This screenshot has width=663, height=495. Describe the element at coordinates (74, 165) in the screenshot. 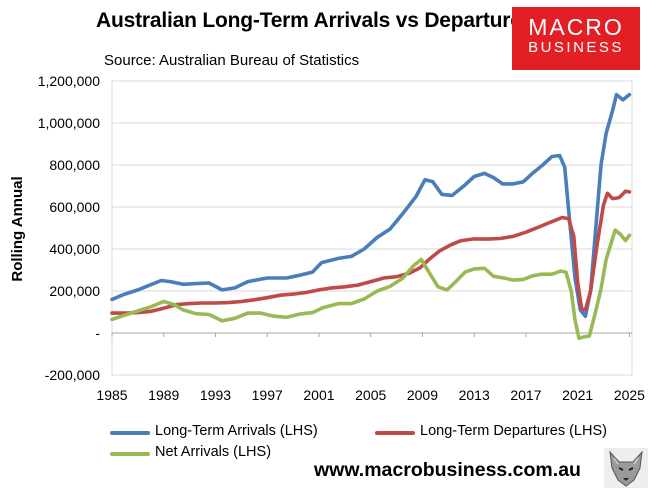

I see `y-tick-label: 800,000` at that location.